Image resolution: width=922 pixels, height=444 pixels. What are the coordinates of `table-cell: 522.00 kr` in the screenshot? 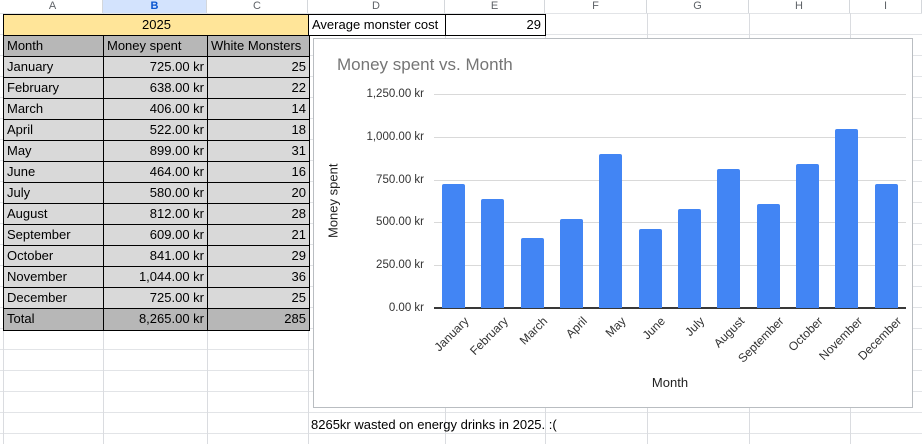 It's located at (156, 130).